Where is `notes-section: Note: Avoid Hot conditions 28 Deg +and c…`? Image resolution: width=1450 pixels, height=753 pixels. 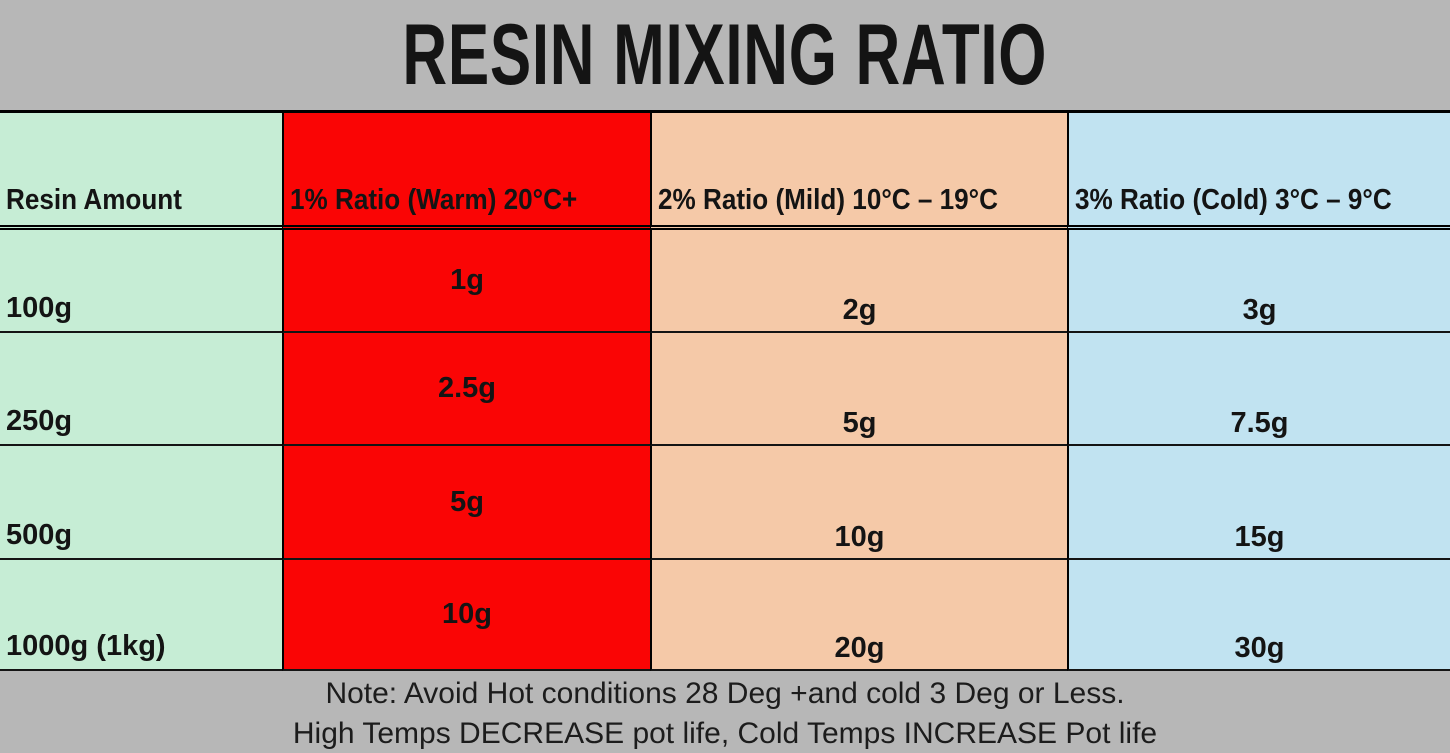 notes-section: Note: Avoid Hot conditions 28 Deg +and c… is located at coordinates (725, 712).